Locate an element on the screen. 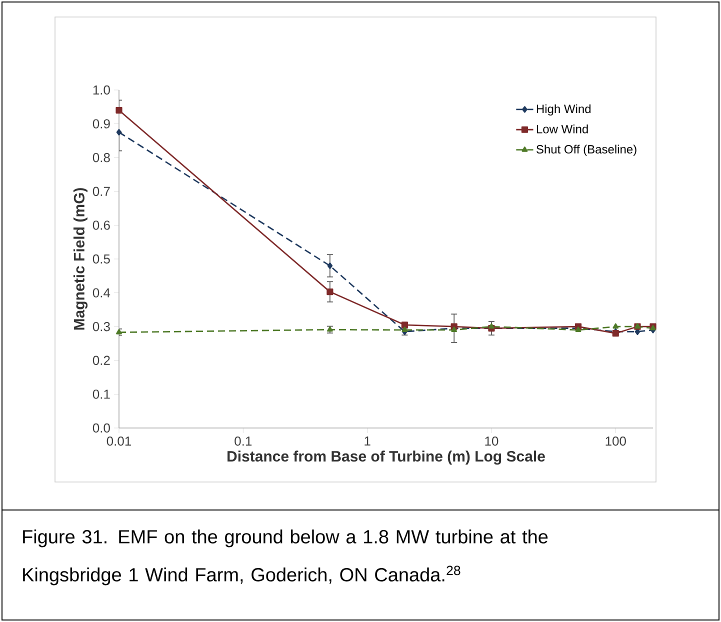 Image resolution: width=721 pixels, height=622 pixels. legend-label: Shut Off (Baseline) is located at coordinates (586, 150).